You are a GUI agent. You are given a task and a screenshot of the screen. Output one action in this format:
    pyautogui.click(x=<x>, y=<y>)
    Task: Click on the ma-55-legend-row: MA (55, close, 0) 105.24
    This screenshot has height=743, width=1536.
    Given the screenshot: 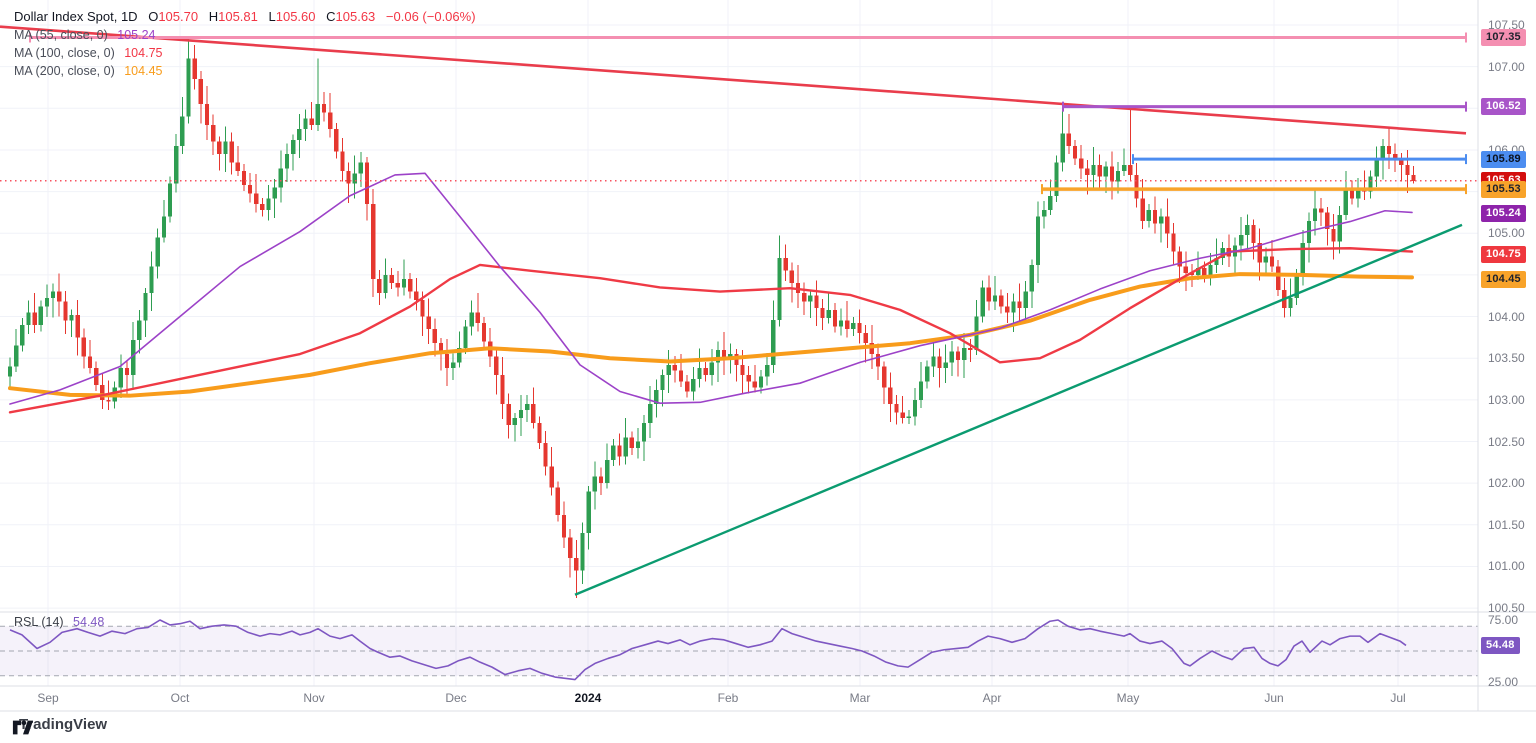 What is the action you would take?
    pyautogui.click(x=245, y=35)
    